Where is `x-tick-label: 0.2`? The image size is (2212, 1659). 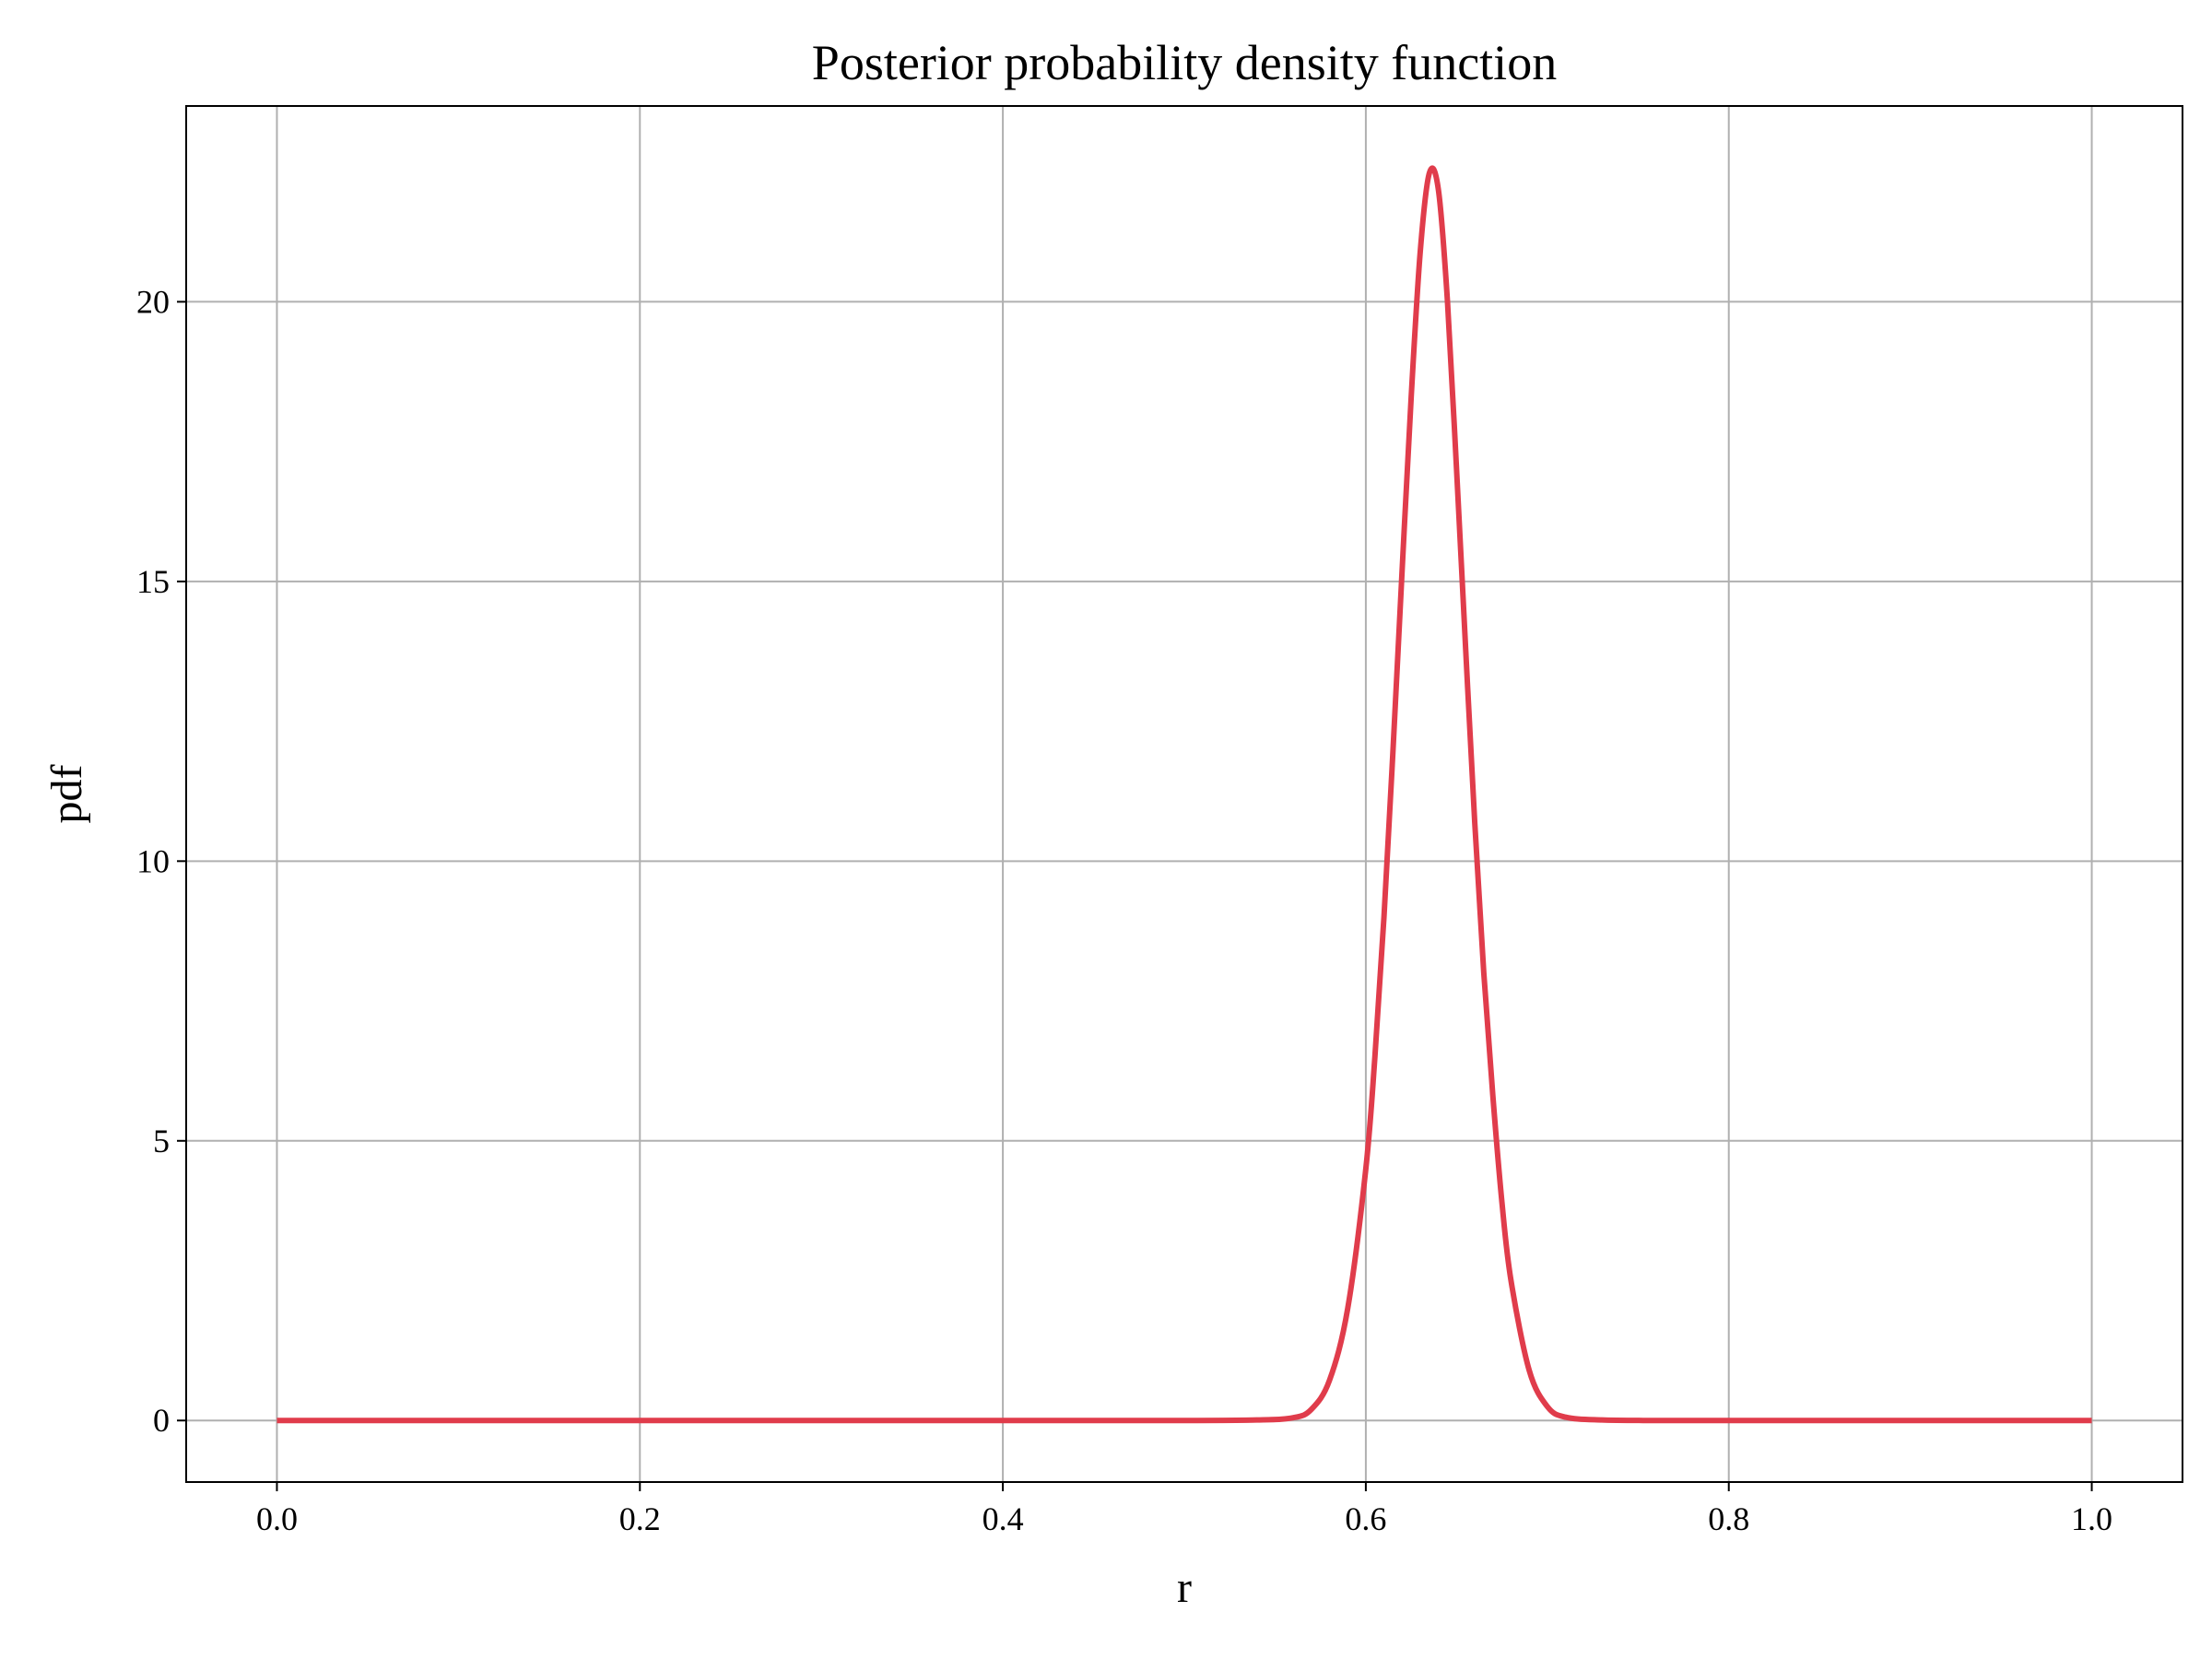 x-tick-label: 0.2 is located at coordinates (640, 1518).